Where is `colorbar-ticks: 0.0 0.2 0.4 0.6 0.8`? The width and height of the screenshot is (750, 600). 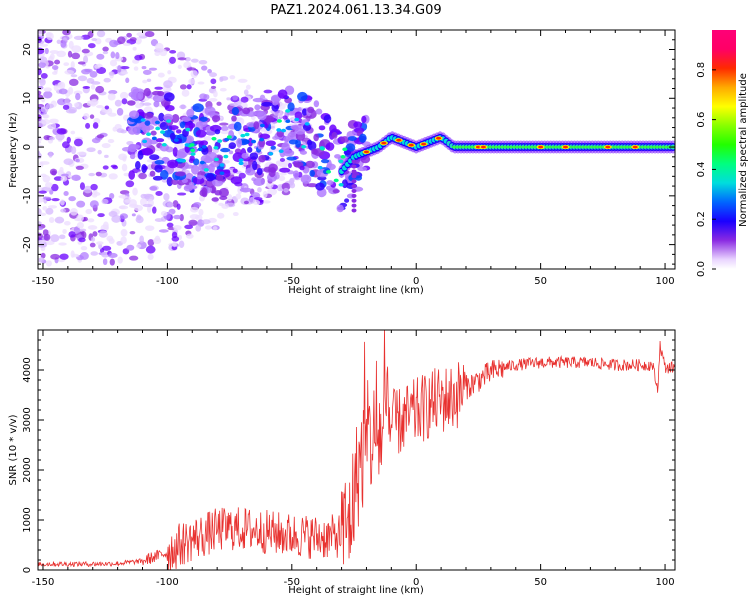 colorbar-ticks: 0.0 0.2 0.4 0.6 0.8 is located at coordinates (706, 169).